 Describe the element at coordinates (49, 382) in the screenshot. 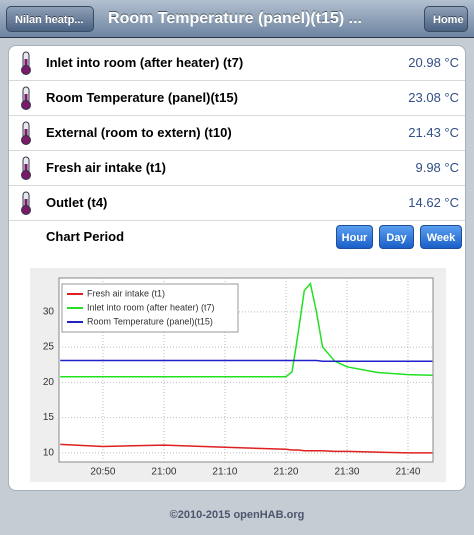

I see `y-tick-label: 20` at that location.